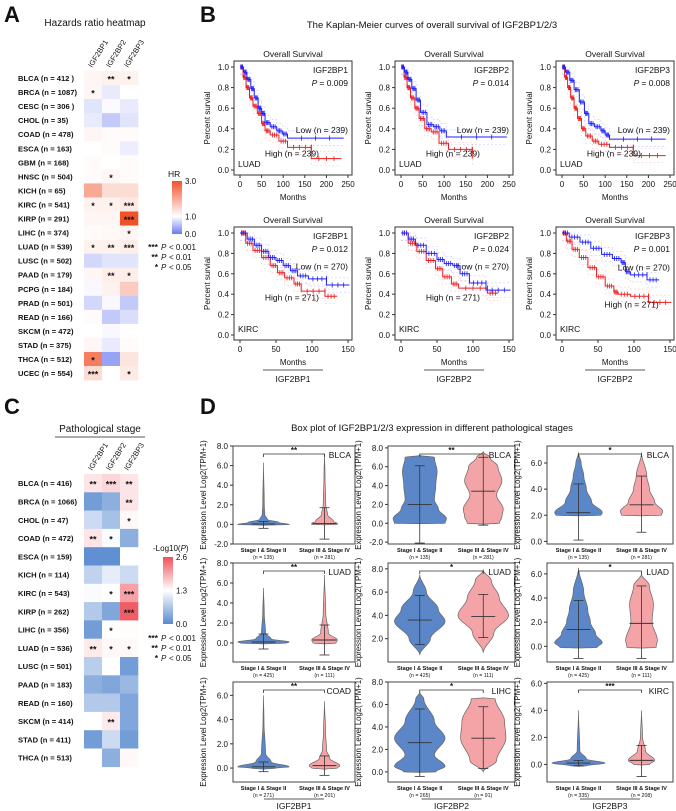 The image size is (676, 811). I want to click on colorbar-title-part: -Log10(, so click(167, 548).